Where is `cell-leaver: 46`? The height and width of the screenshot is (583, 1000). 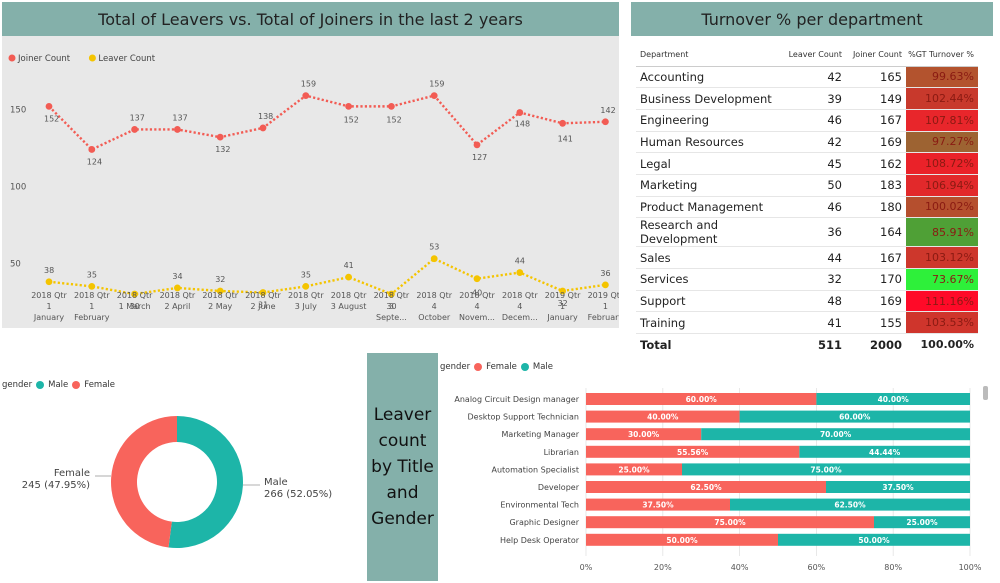
cell-leaver: 46 is located at coordinates (816, 120).